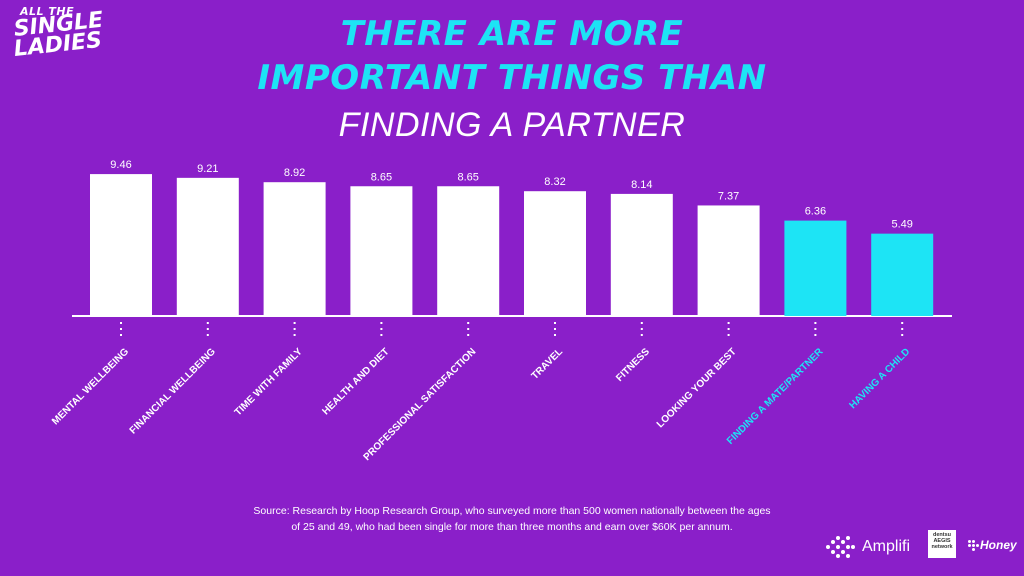 The image size is (1024, 576). What do you see at coordinates (841, 547) in the screenshot?
I see `amplifi-dots-icon` at bounding box center [841, 547].